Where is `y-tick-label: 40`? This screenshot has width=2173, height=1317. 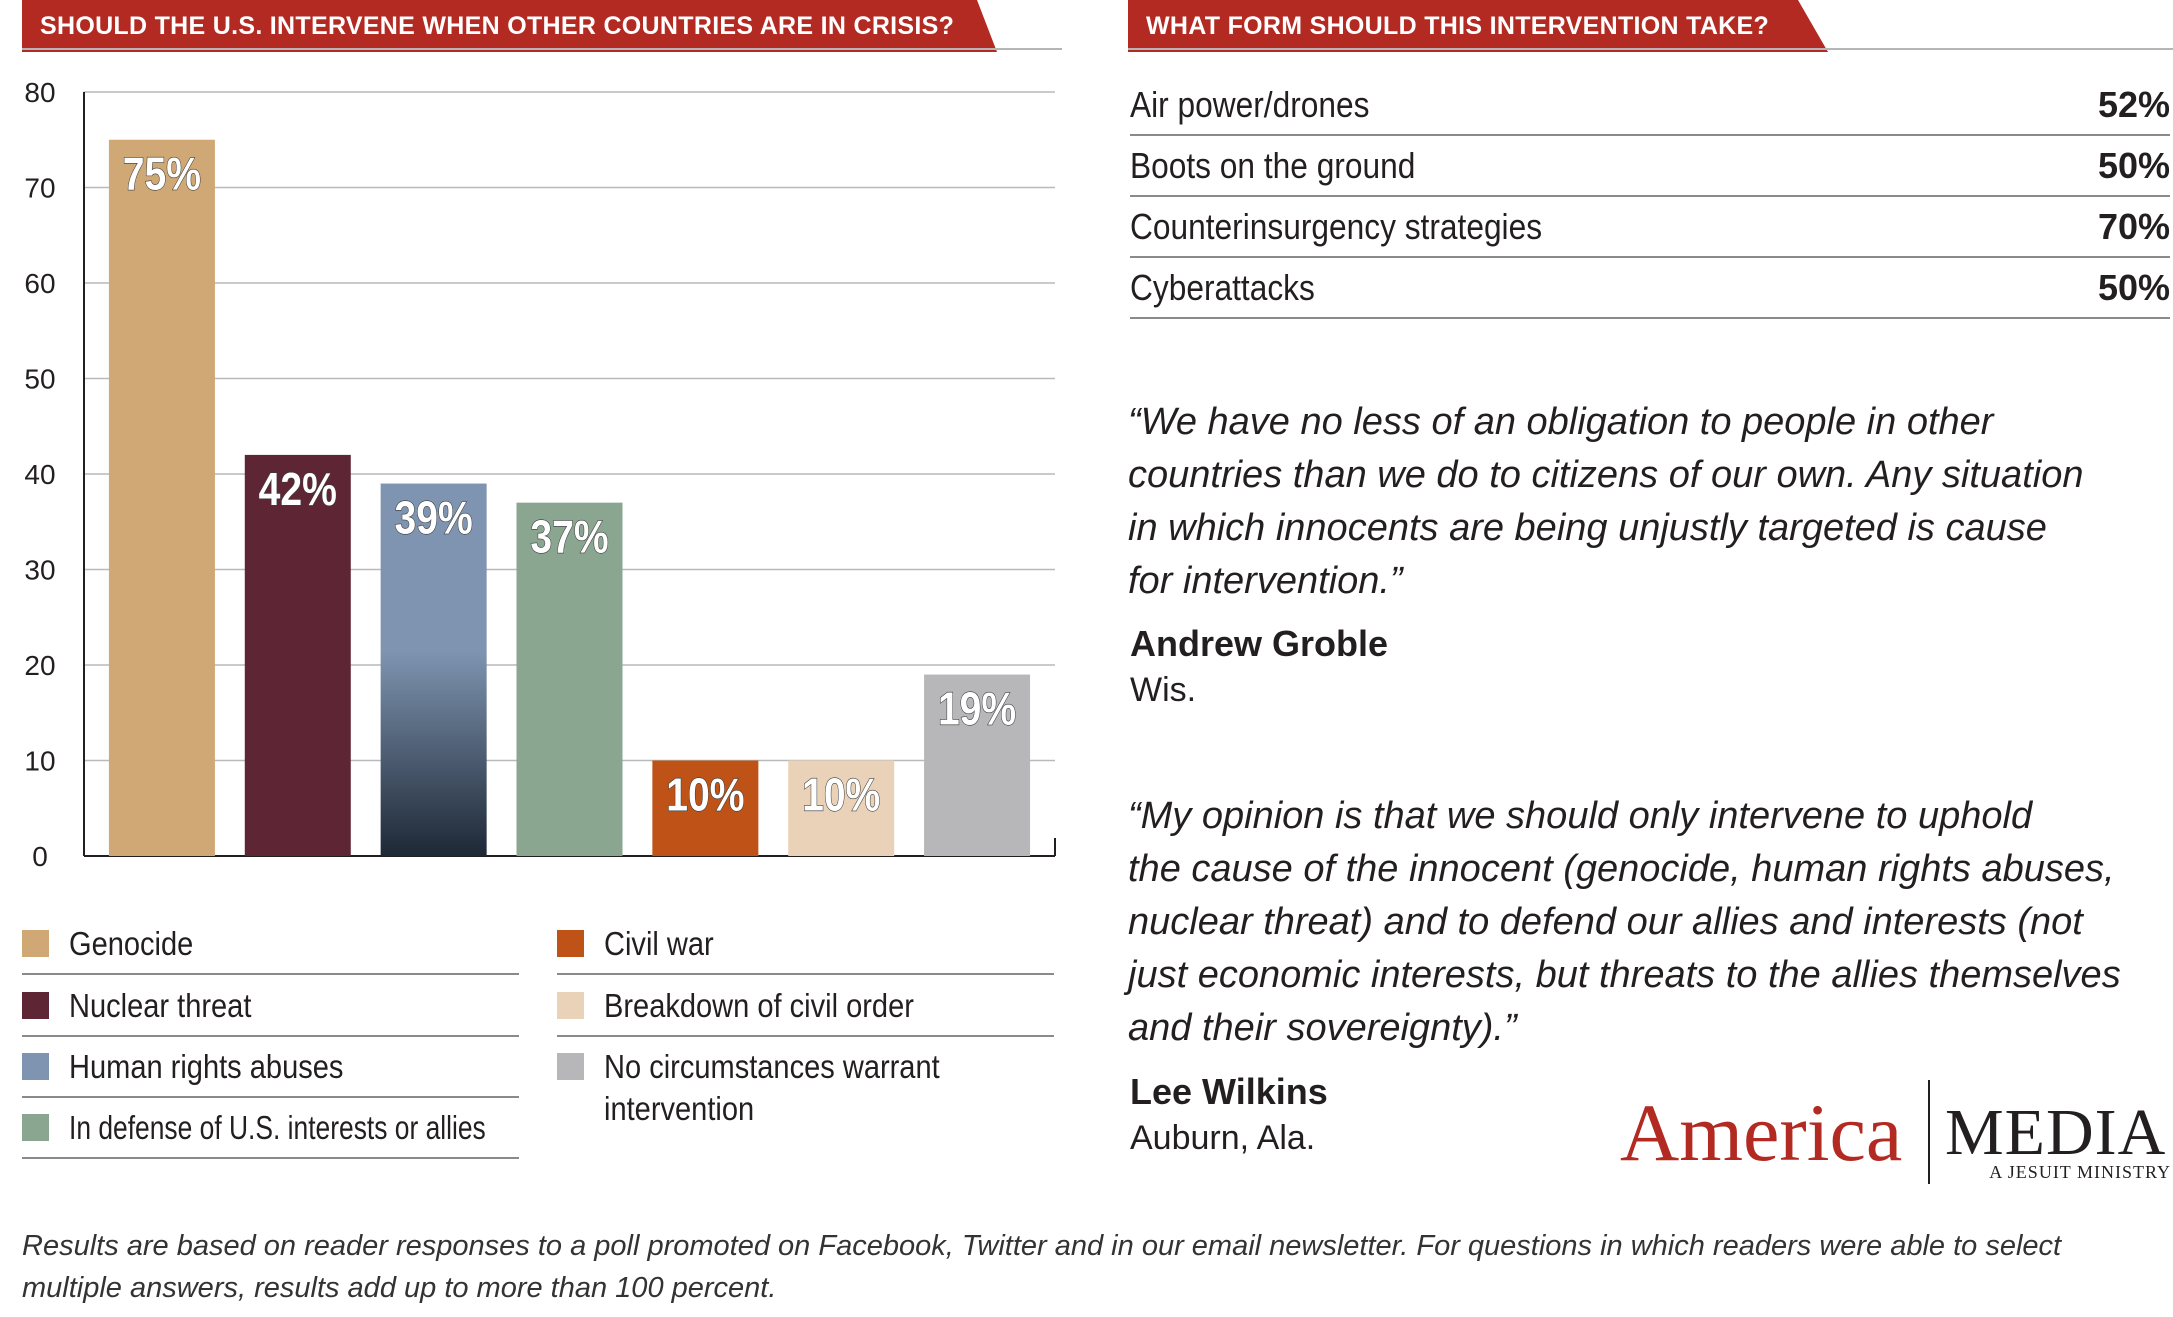
y-tick-label: 40 is located at coordinates (39, 474).